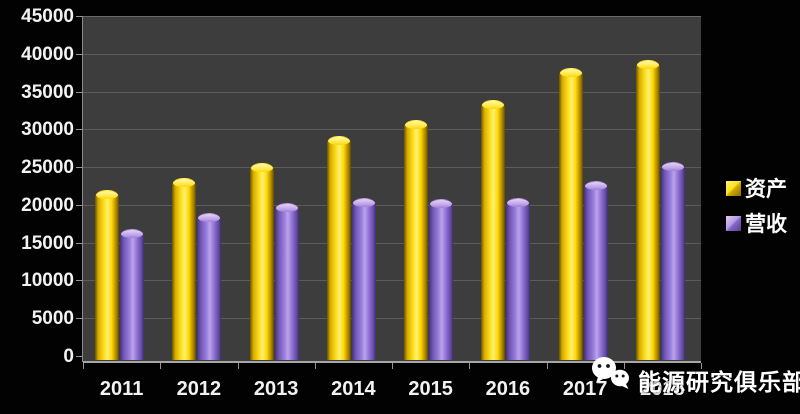 This screenshot has width=800, height=414. What do you see at coordinates (52, 319) in the screenshot?
I see `y-axis-label: 5000` at bounding box center [52, 319].